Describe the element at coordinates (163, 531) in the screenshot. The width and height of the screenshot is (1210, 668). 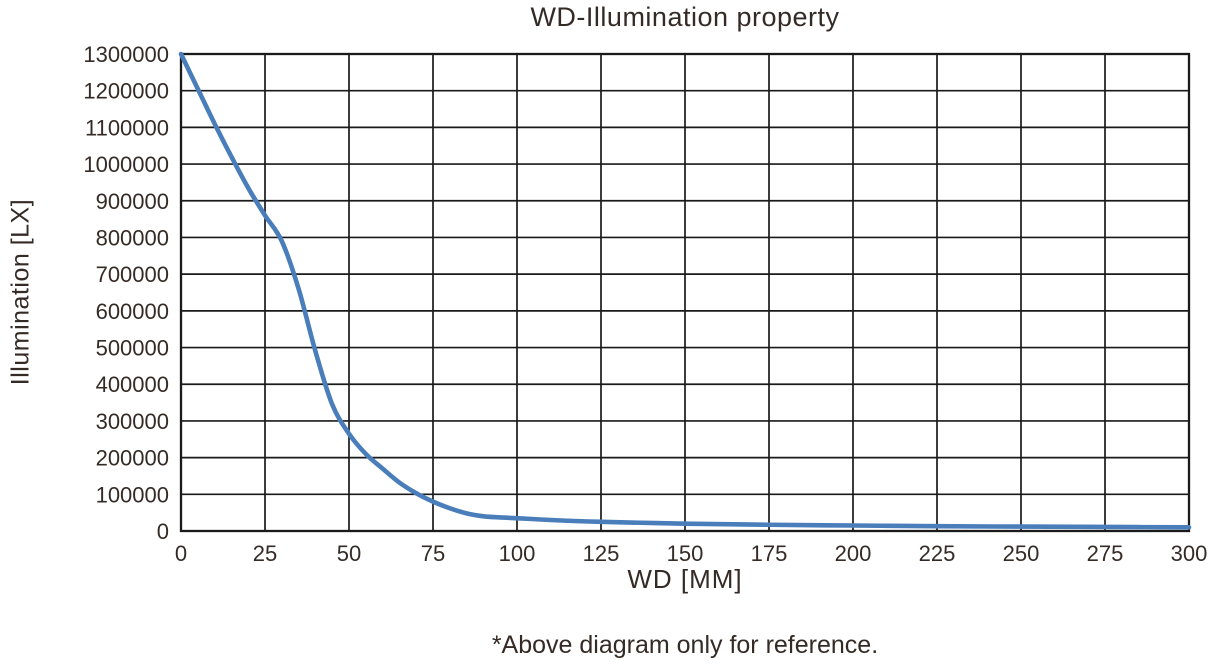
I see `y-tick-label: 0` at that location.